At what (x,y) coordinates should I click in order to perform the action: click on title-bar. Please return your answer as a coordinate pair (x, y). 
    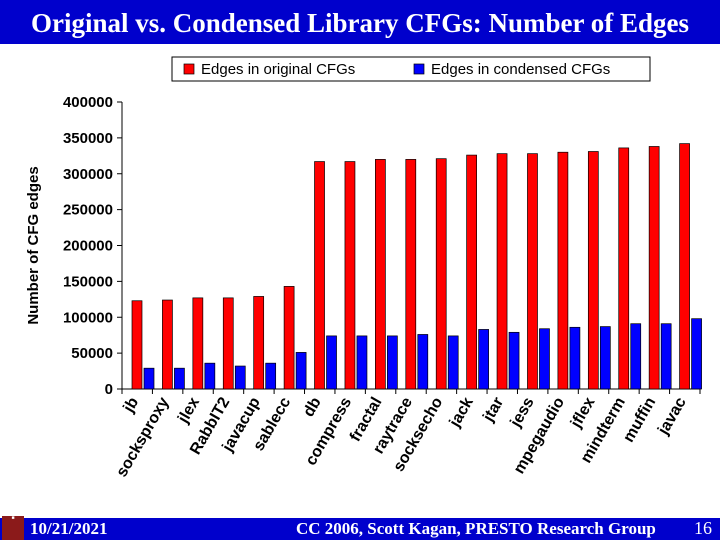
    Looking at the image, I should click on (360, 22).